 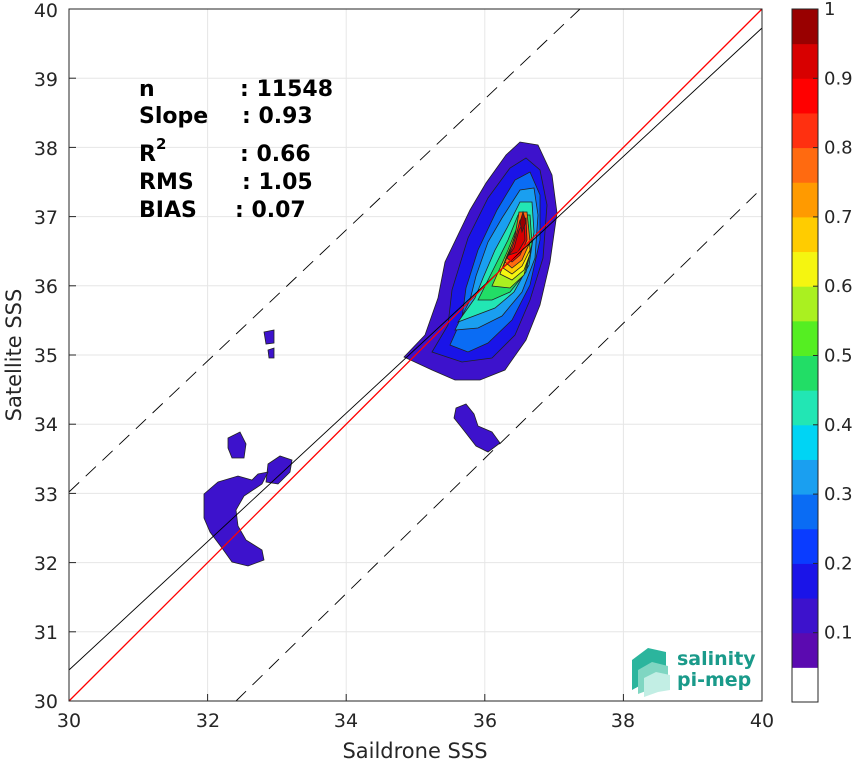 I want to click on y-tick-label: 32, so click(x=46, y=564).